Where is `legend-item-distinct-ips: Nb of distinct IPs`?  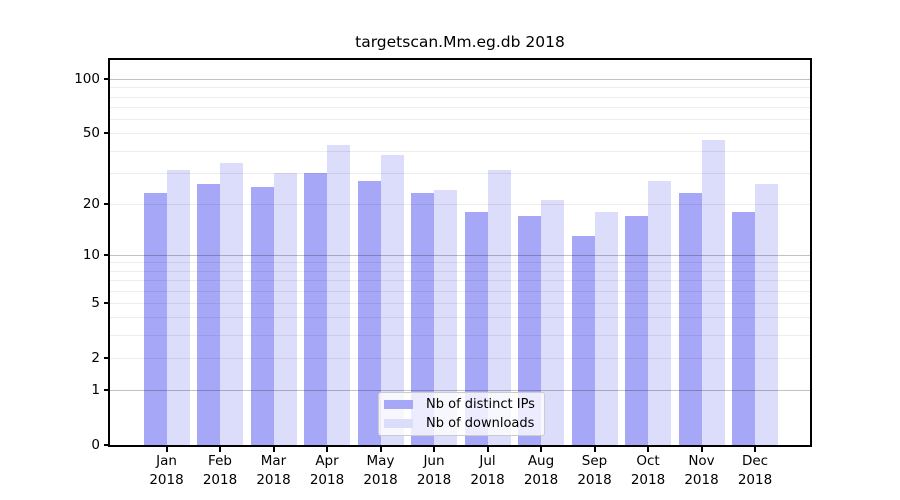 legend-item-distinct-ips: Nb of distinct IPs is located at coordinates (461, 404).